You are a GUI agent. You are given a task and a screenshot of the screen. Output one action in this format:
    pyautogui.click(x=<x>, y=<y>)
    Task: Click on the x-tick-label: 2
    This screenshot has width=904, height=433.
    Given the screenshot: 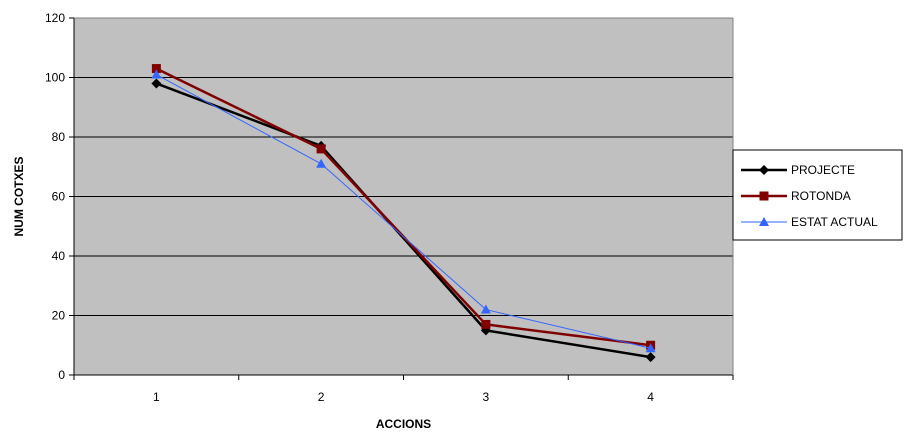 What is the action you would take?
    pyautogui.click(x=321, y=397)
    